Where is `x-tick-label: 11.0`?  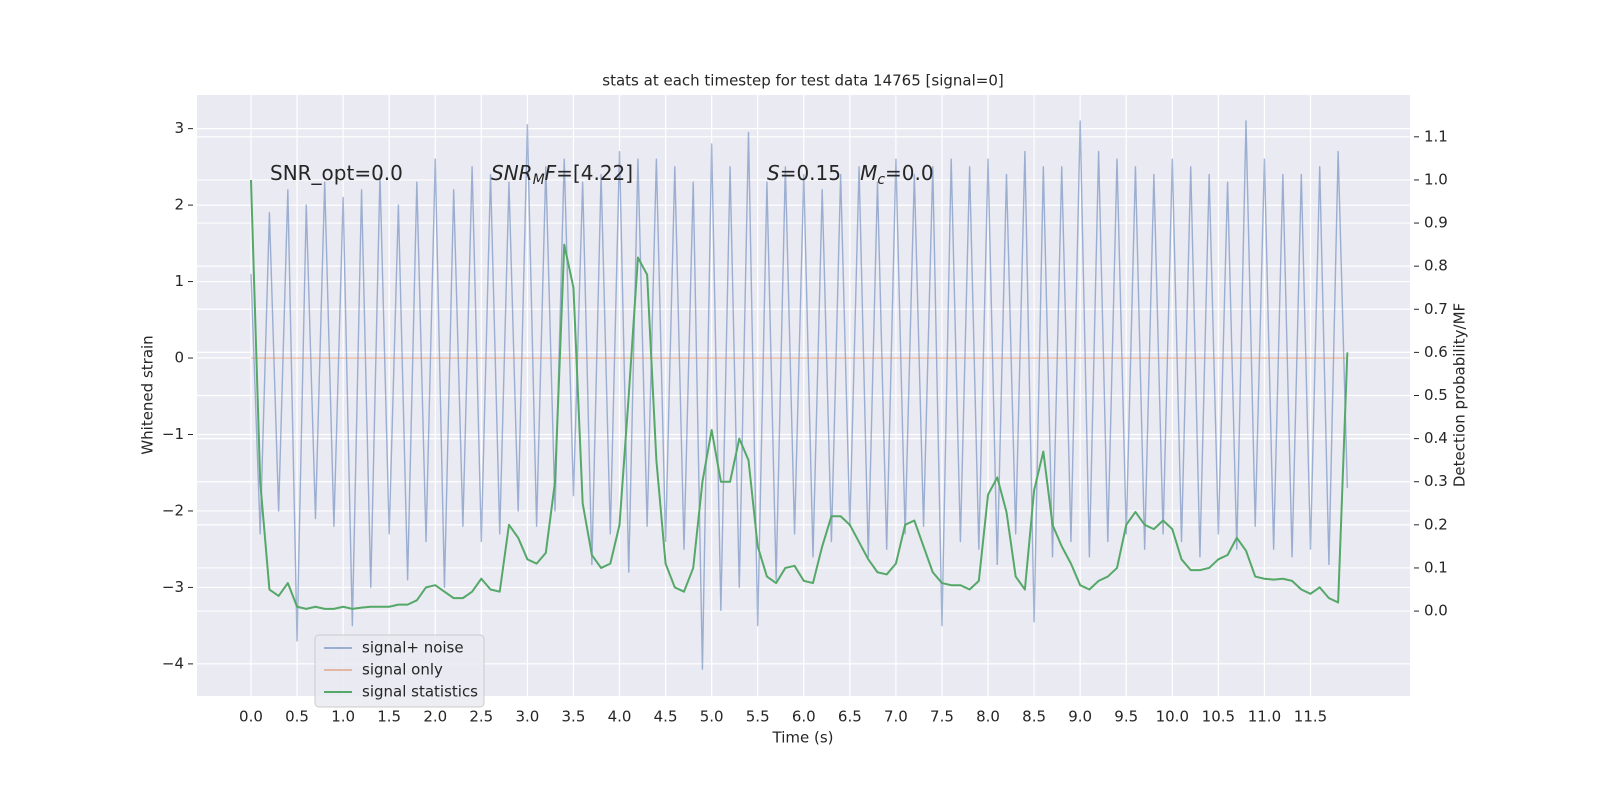 x-tick-label: 11.0 is located at coordinates (1264, 717).